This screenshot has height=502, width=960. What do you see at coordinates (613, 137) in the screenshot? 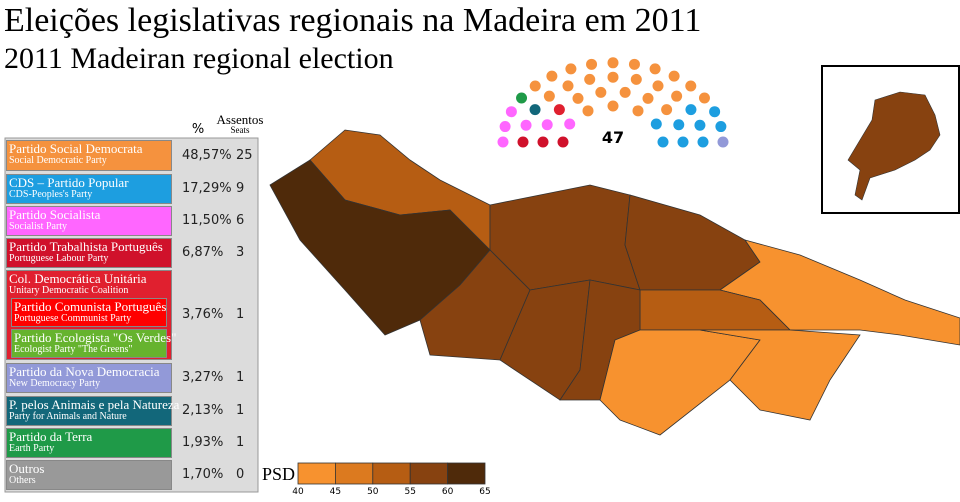
I see `parliament-total: 47` at bounding box center [613, 137].